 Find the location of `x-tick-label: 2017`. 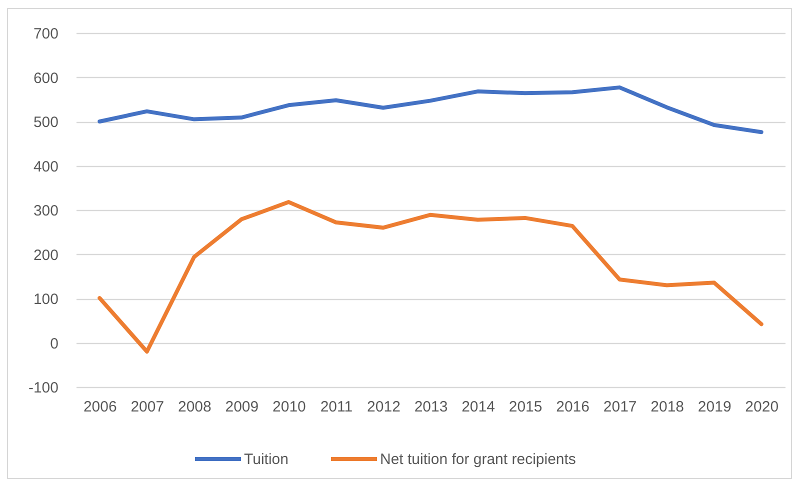

x-tick-label: 2017 is located at coordinates (620, 407).